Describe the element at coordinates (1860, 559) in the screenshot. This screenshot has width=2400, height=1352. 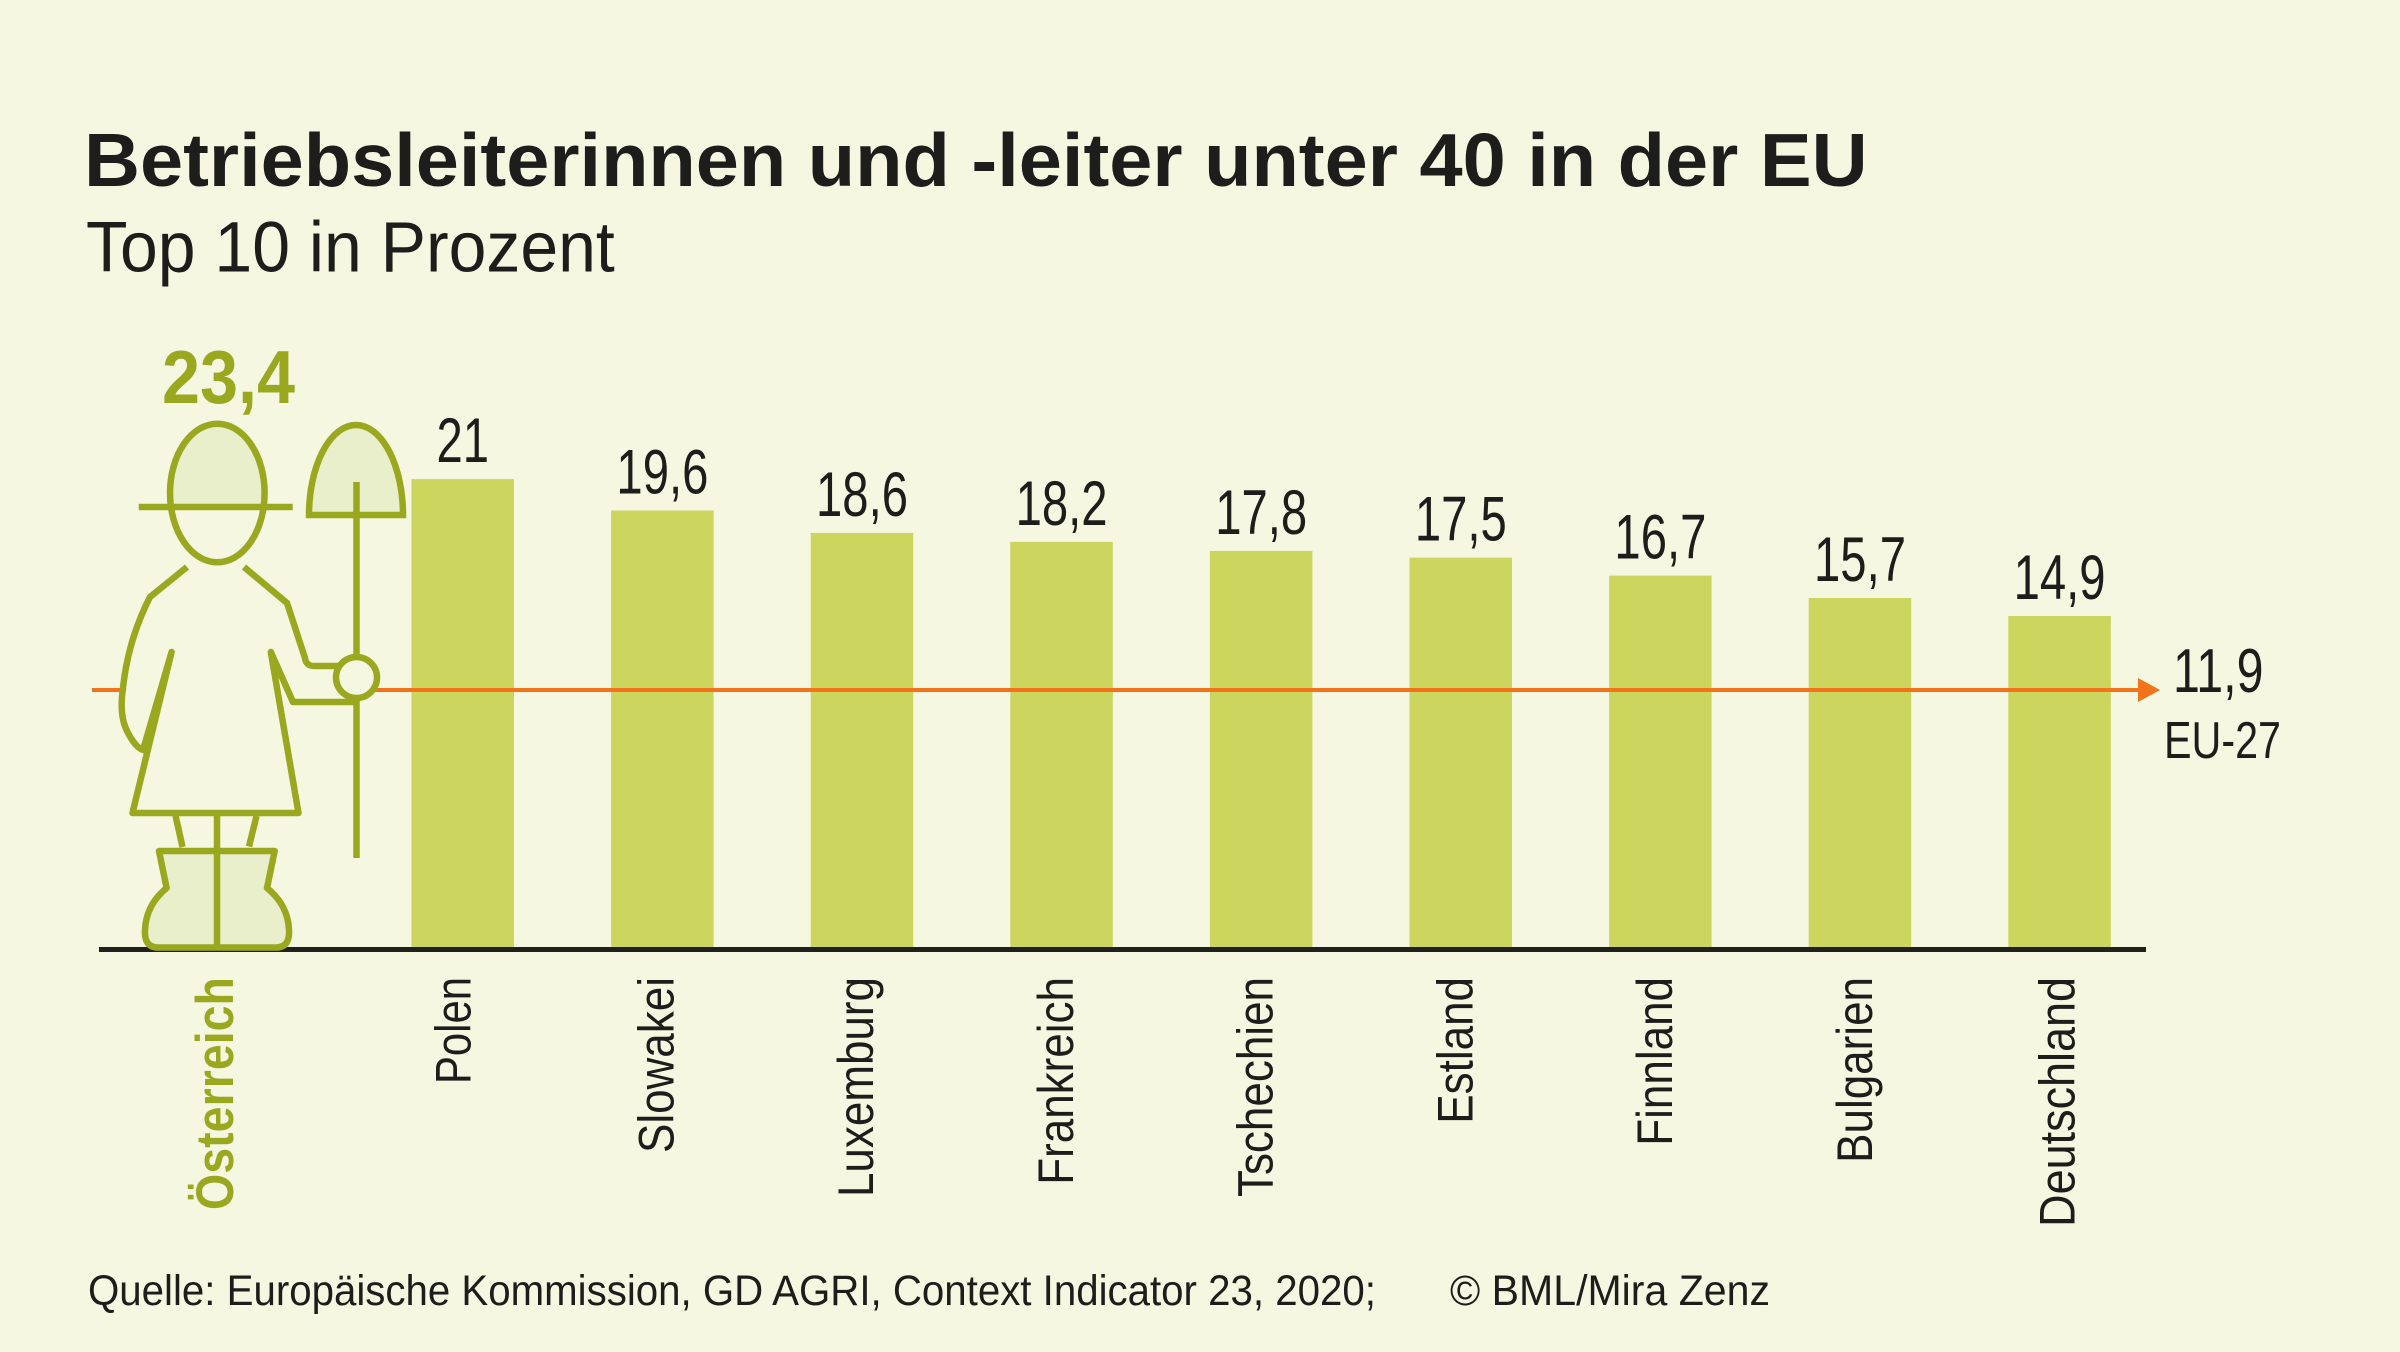
I see `svg-text: 15,7` at that location.